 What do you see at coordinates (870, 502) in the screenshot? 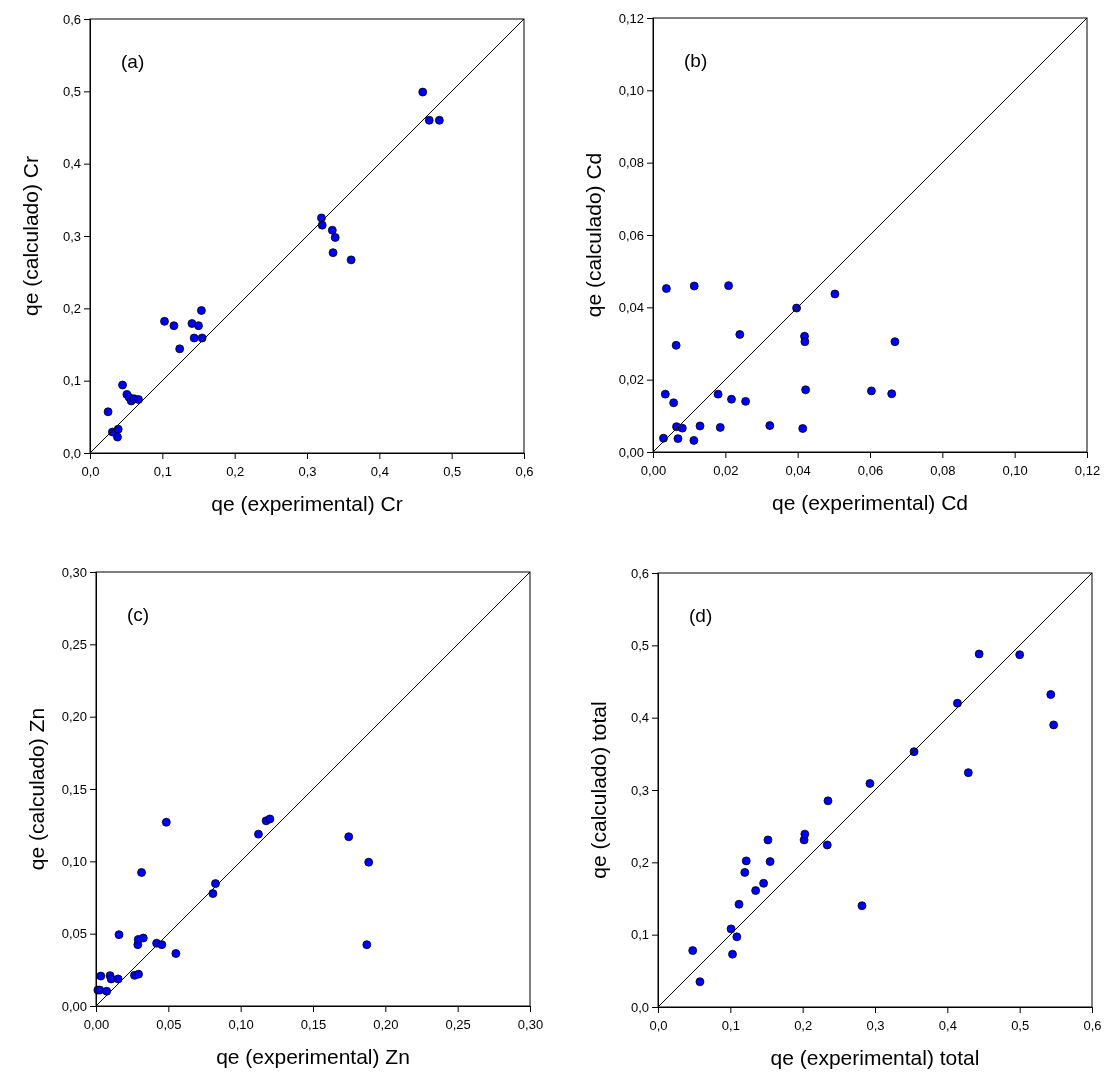
I see `x-axis-title: qe (experimental) Cd` at bounding box center [870, 502].